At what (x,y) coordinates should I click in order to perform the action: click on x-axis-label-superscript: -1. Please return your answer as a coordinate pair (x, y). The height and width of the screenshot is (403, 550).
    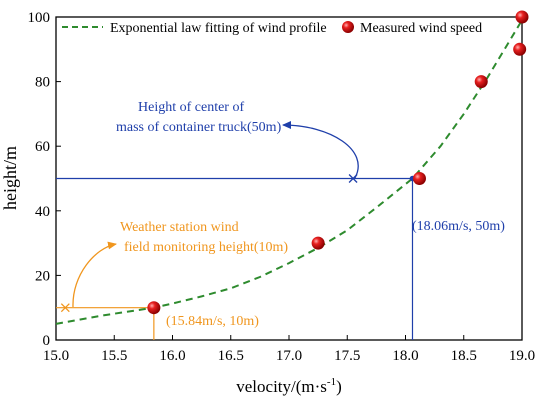
    Looking at the image, I should click on (331, 382).